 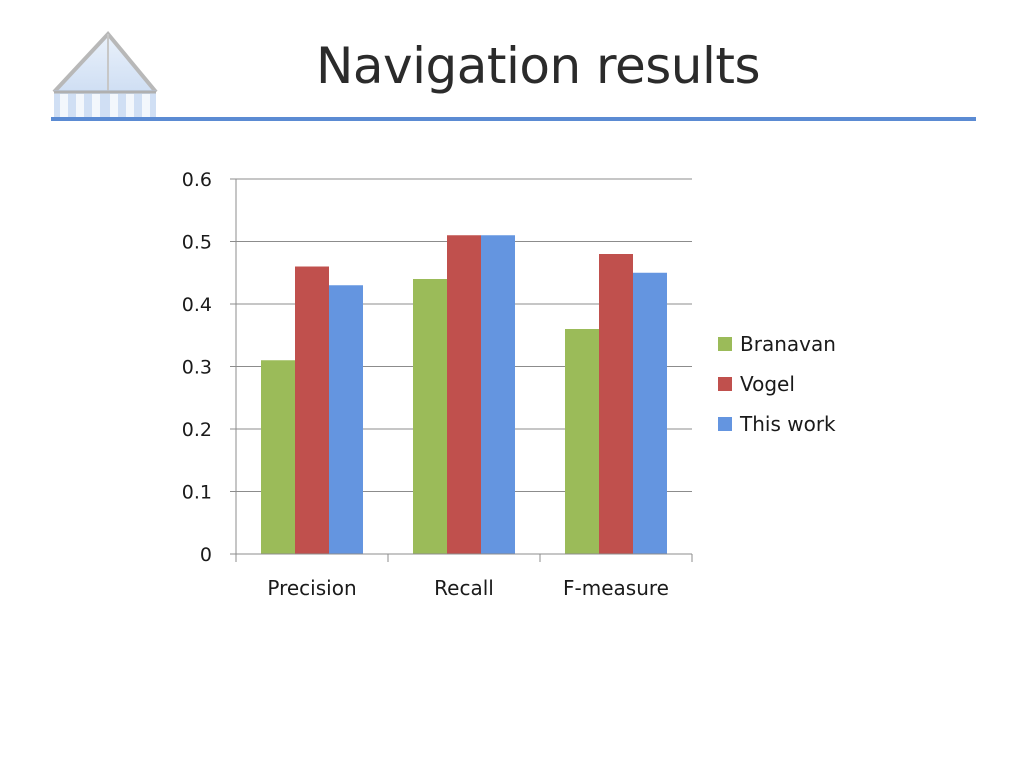 What do you see at coordinates (616, 588) in the screenshot?
I see `x-tick-label: F-measure` at bounding box center [616, 588].